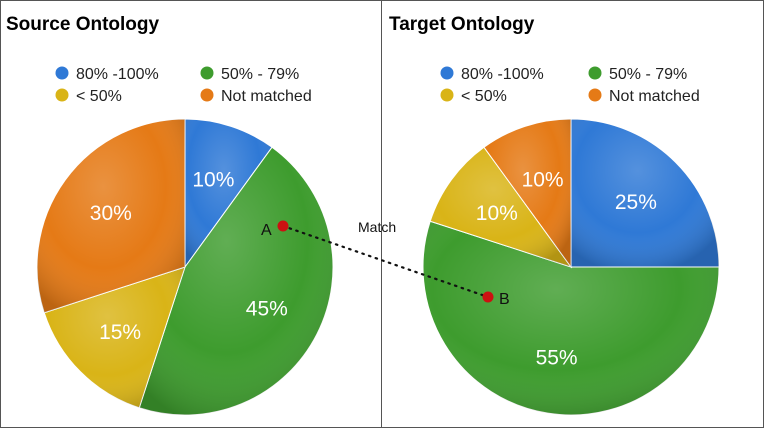 This screenshot has height=428, width=764. What do you see at coordinates (636, 202) in the screenshot?
I see `slice-label-80-100: 25%` at bounding box center [636, 202].